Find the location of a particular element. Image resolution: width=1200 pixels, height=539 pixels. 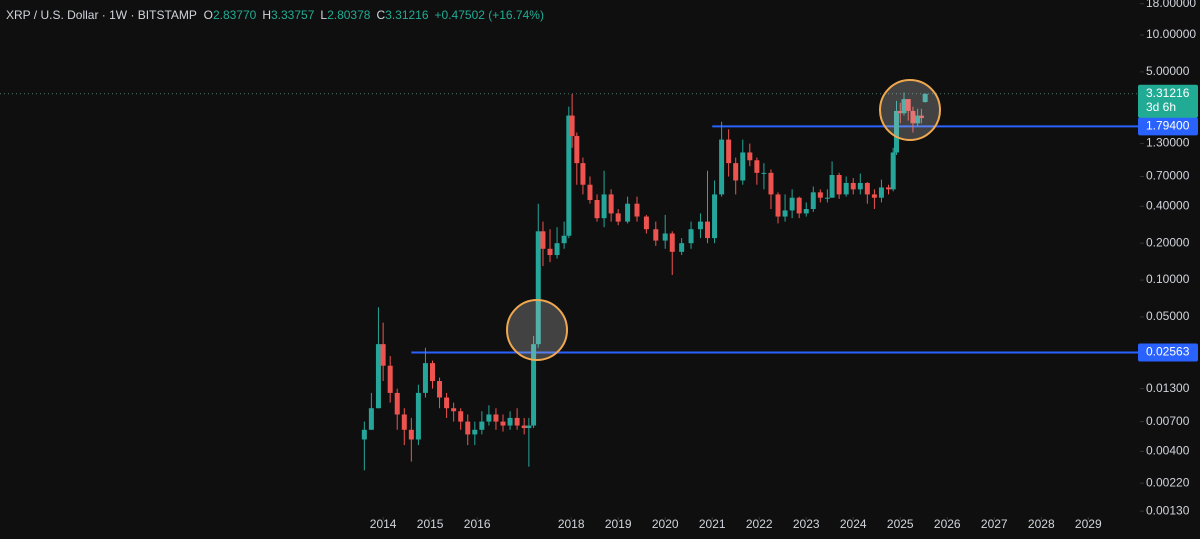

level-price-box is located at coordinates (1168, 352).